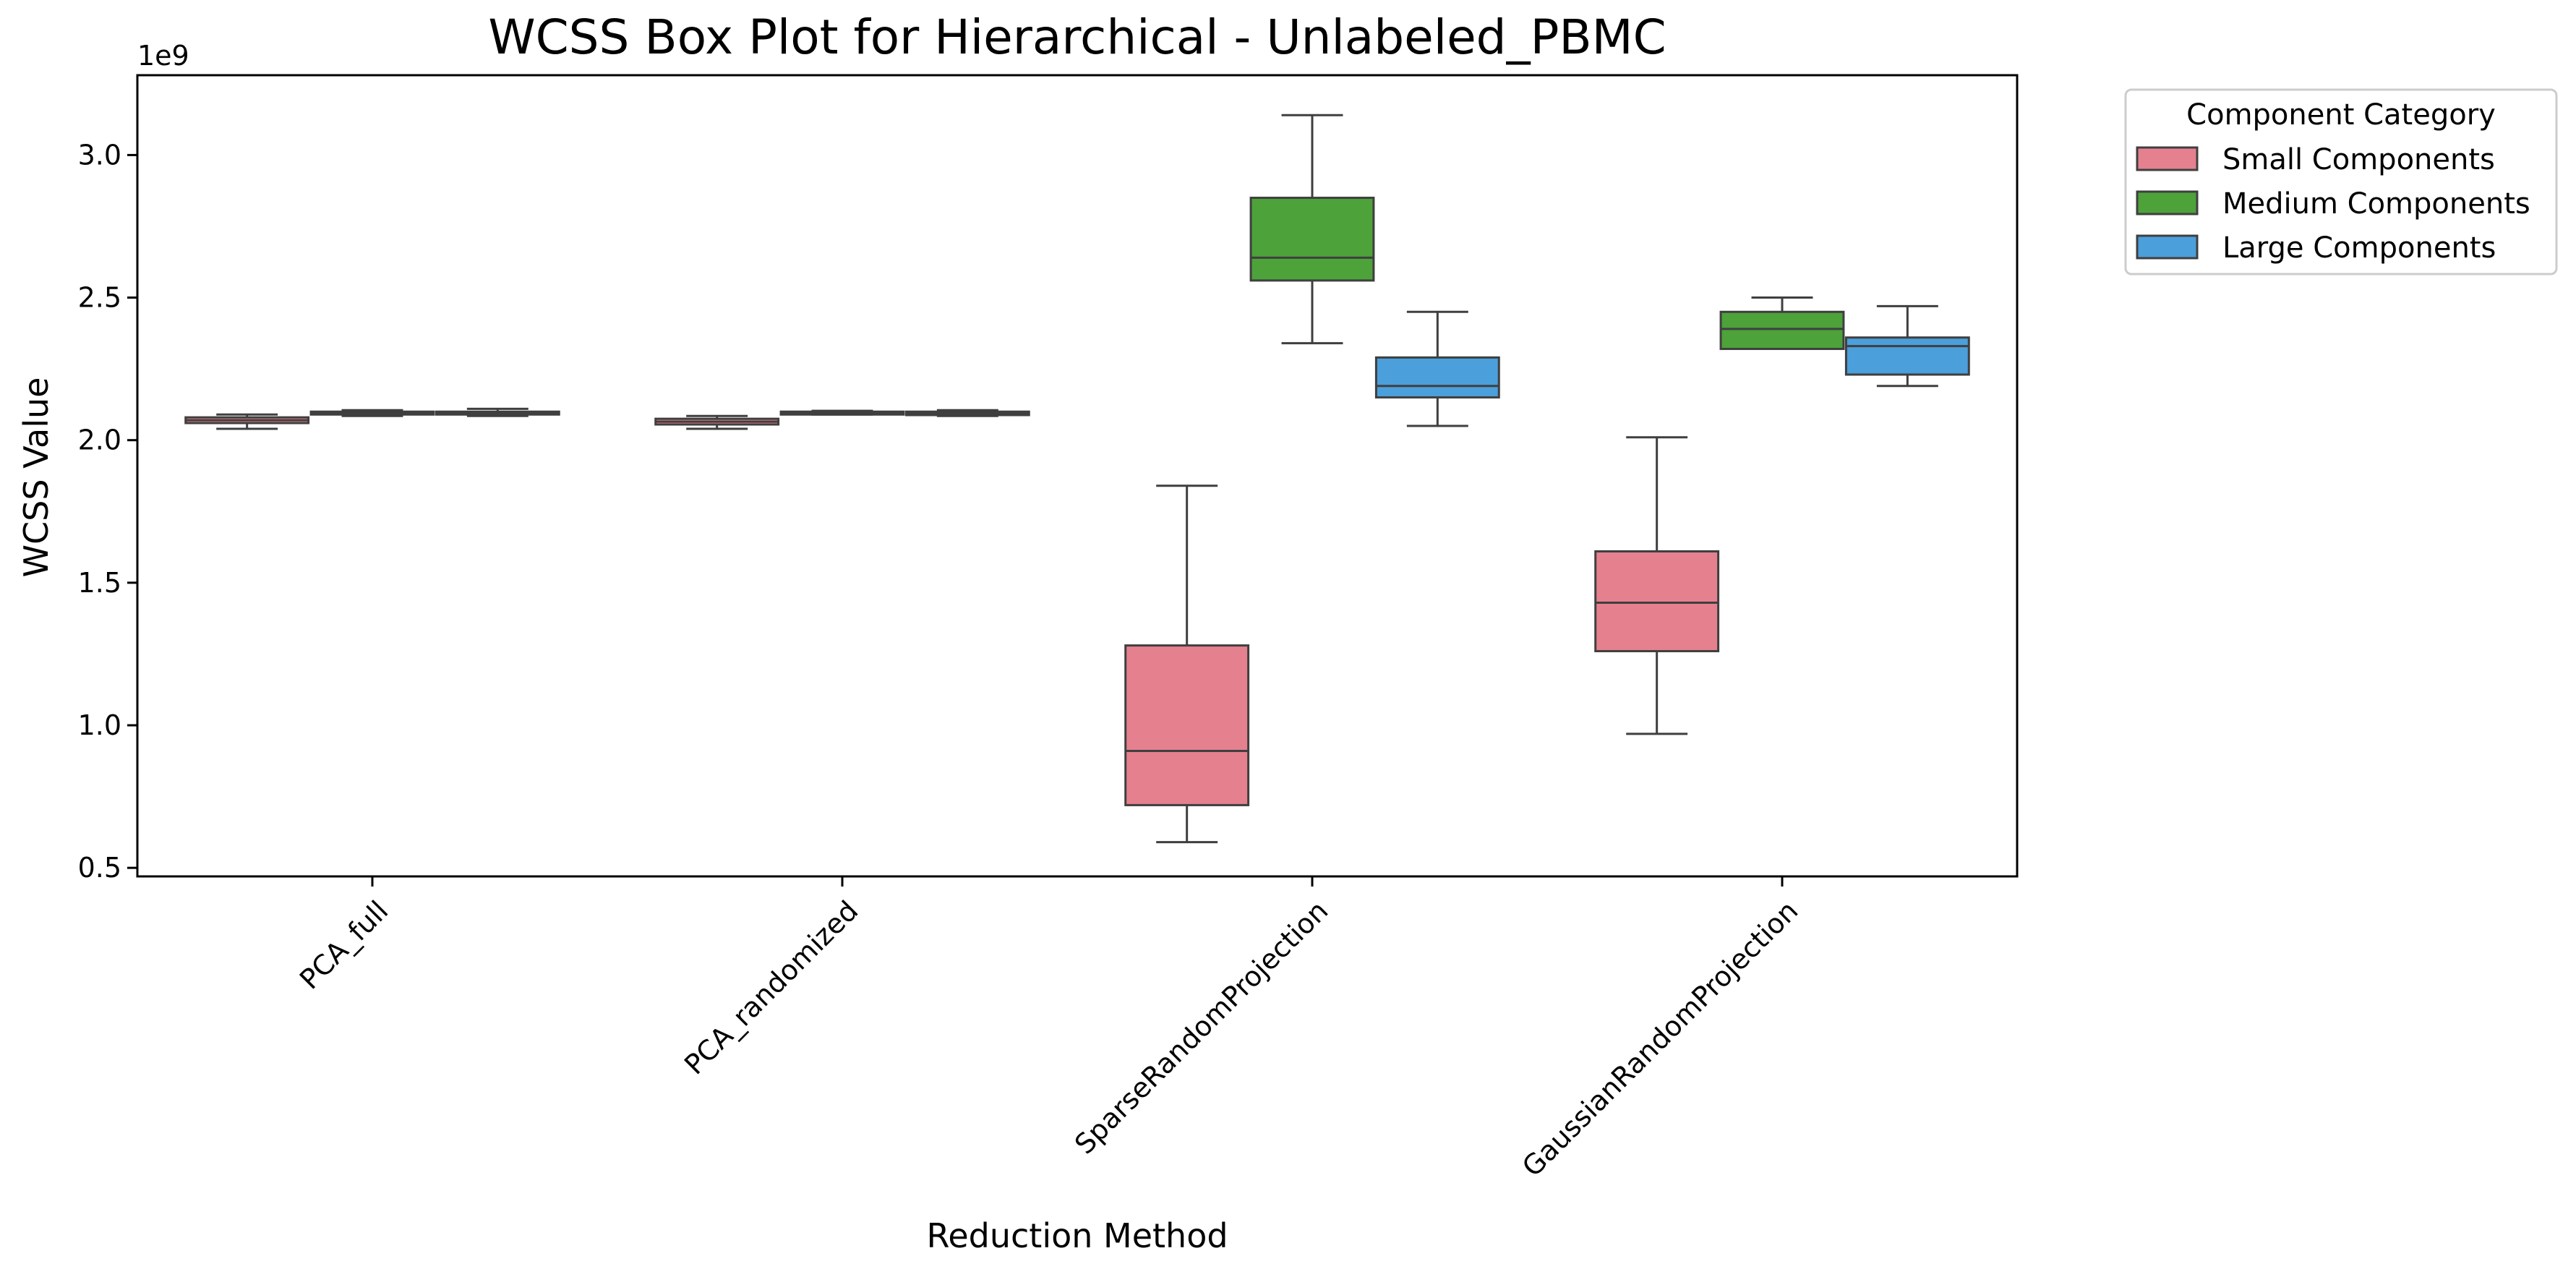 The width and height of the screenshot is (2576, 1277). What do you see at coordinates (99, 440) in the screenshot?
I see `y-tick-label: 2.0` at bounding box center [99, 440].